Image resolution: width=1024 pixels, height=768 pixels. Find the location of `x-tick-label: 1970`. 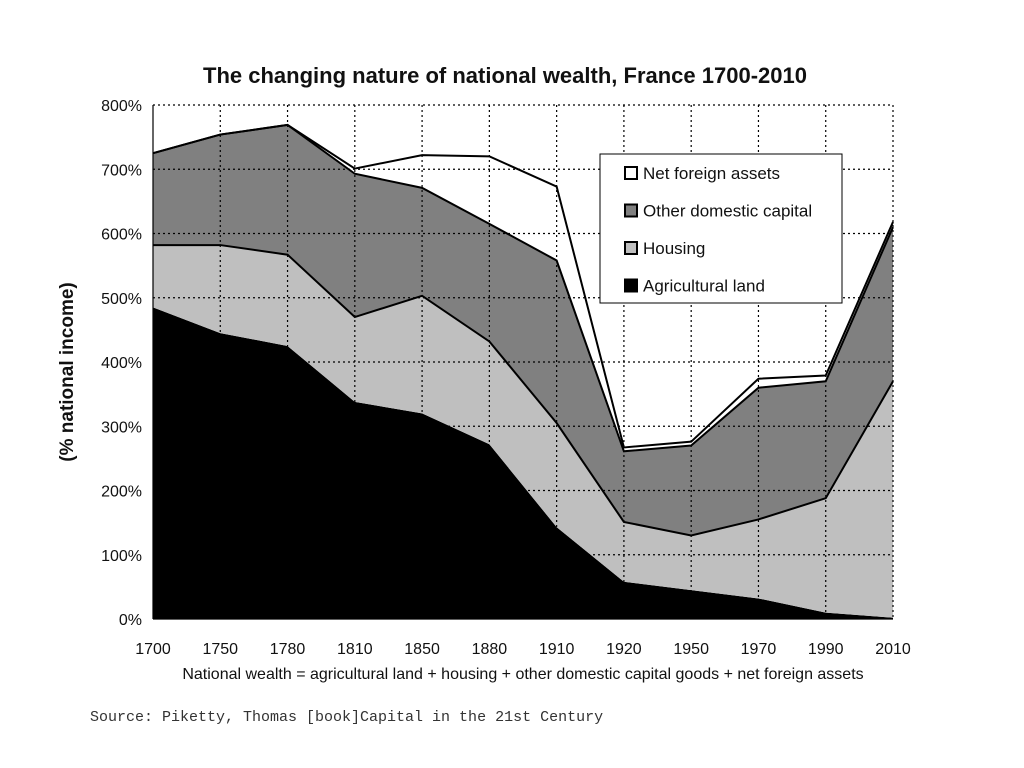

x-tick-label: 1970 is located at coordinates (759, 649).